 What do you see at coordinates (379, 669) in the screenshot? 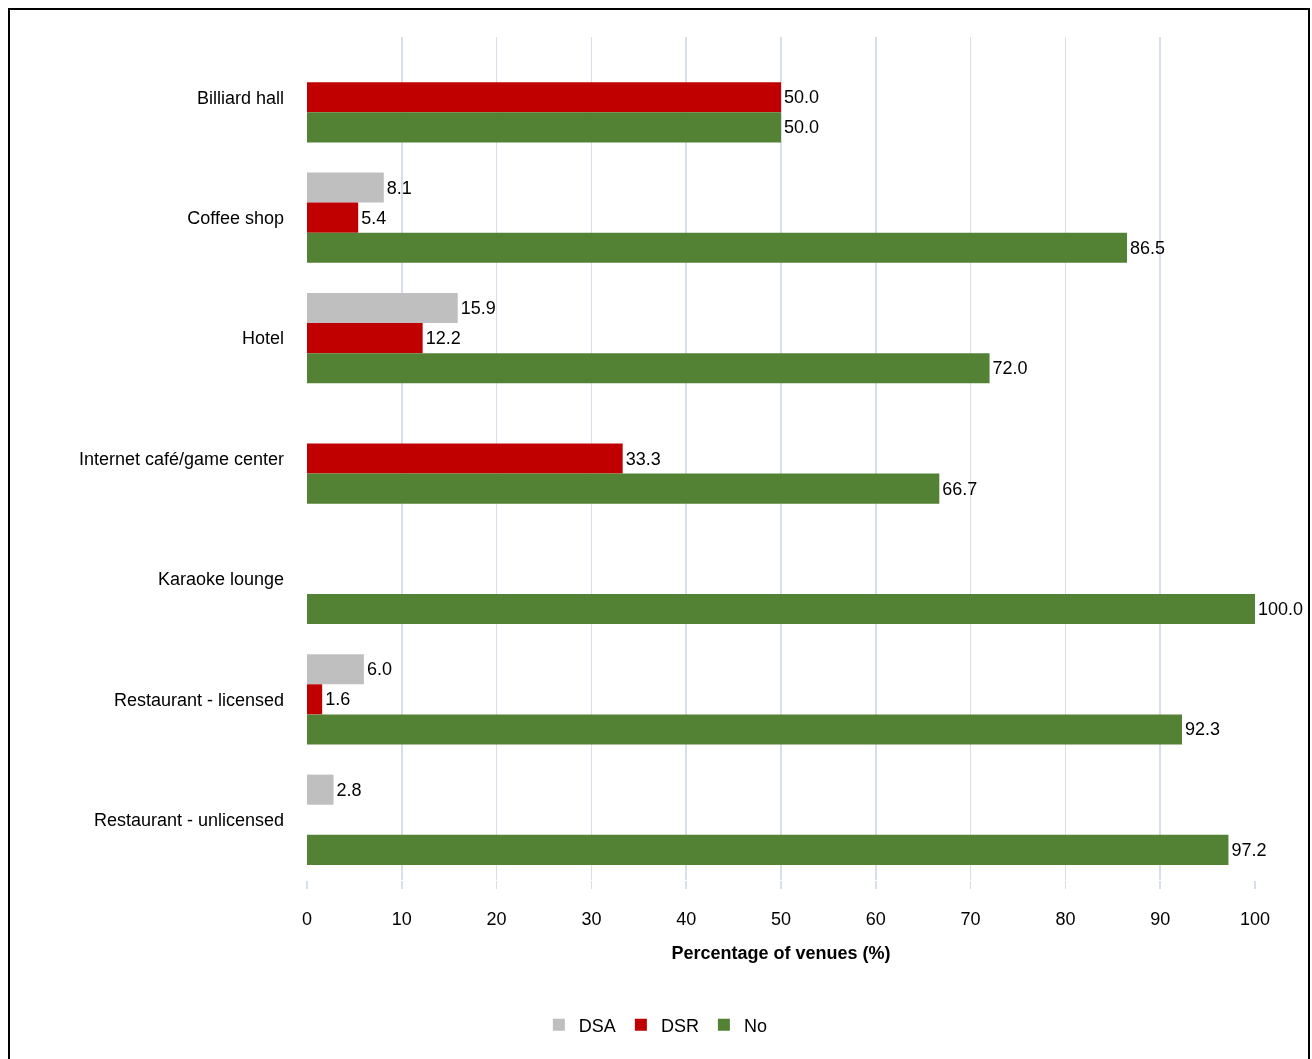
I see `data-label: 6.0` at bounding box center [379, 669].